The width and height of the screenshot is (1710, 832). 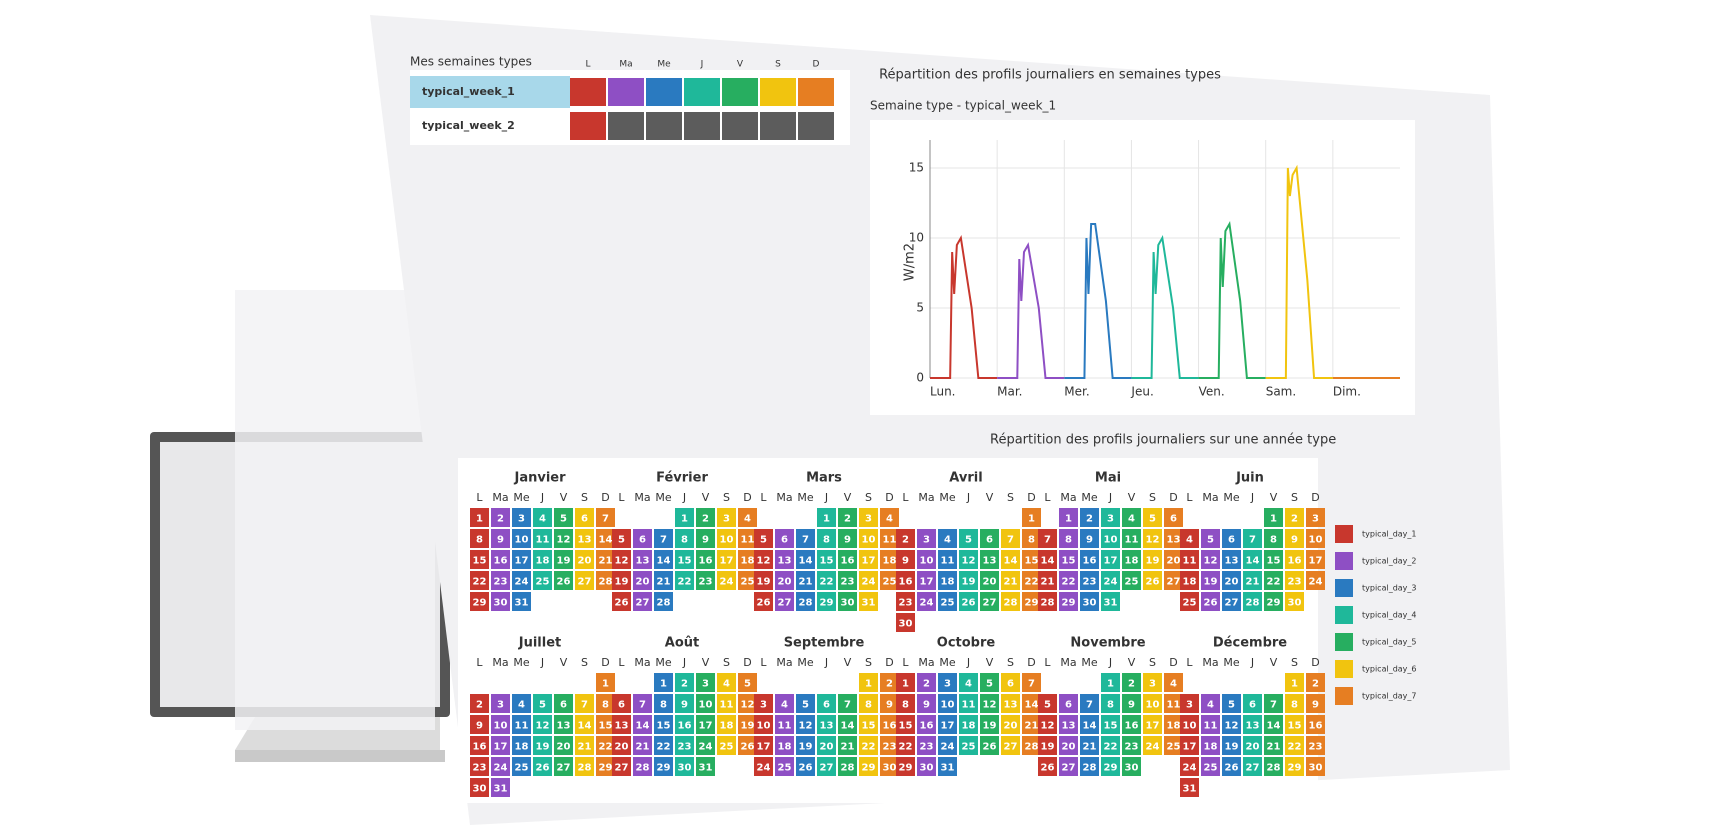 I want to click on day-header: S, so click(x=868, y=662).